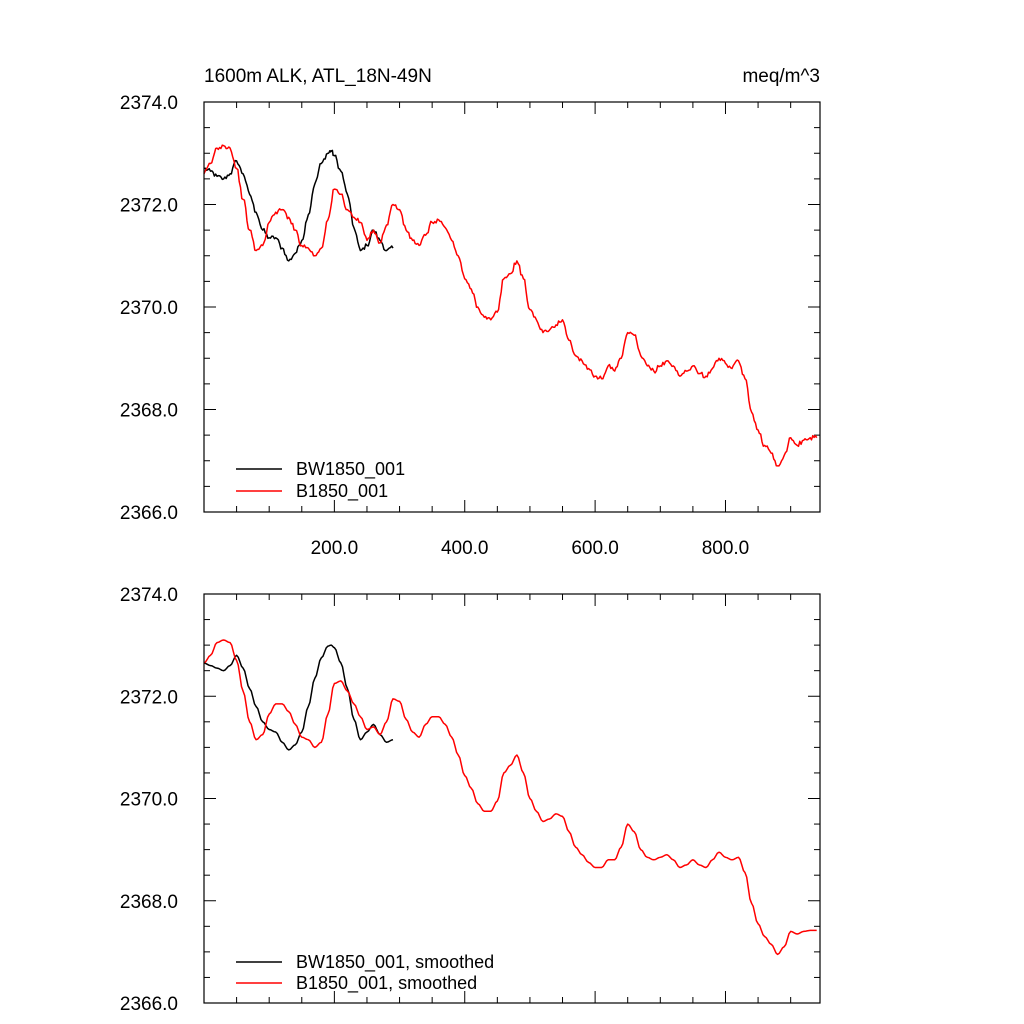 The height and width of the screenshot is (1024, 1024). What do you see at coordinates (350, 469) in the screenshot?
I see `legend-label-bw1850: BW1850_001` at bounding box center [350, 469].